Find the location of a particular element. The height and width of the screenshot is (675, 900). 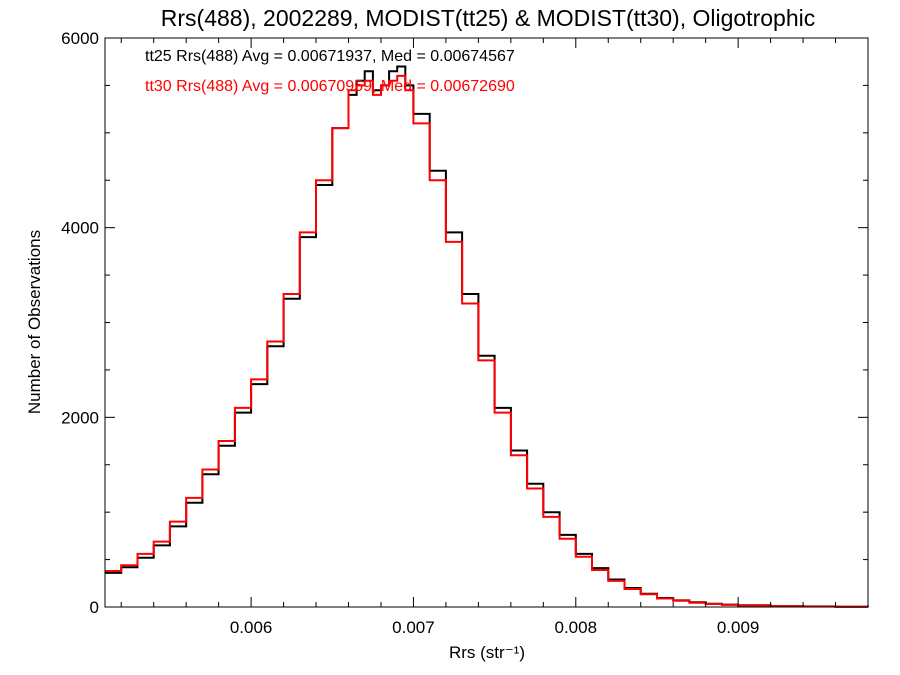

y-tick-label: 4000 is located at coordinates (80, 228).